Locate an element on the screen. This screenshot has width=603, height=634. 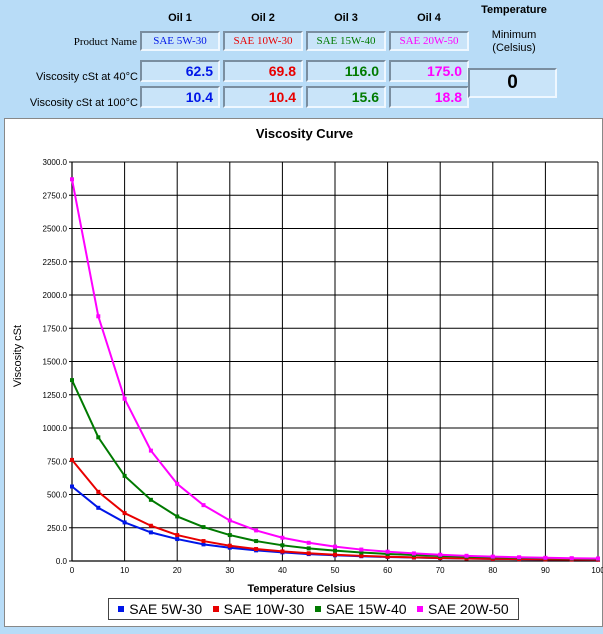
legend-item-sae-10w-30: SAE 10W-30 is located at coordinates (258, 609).